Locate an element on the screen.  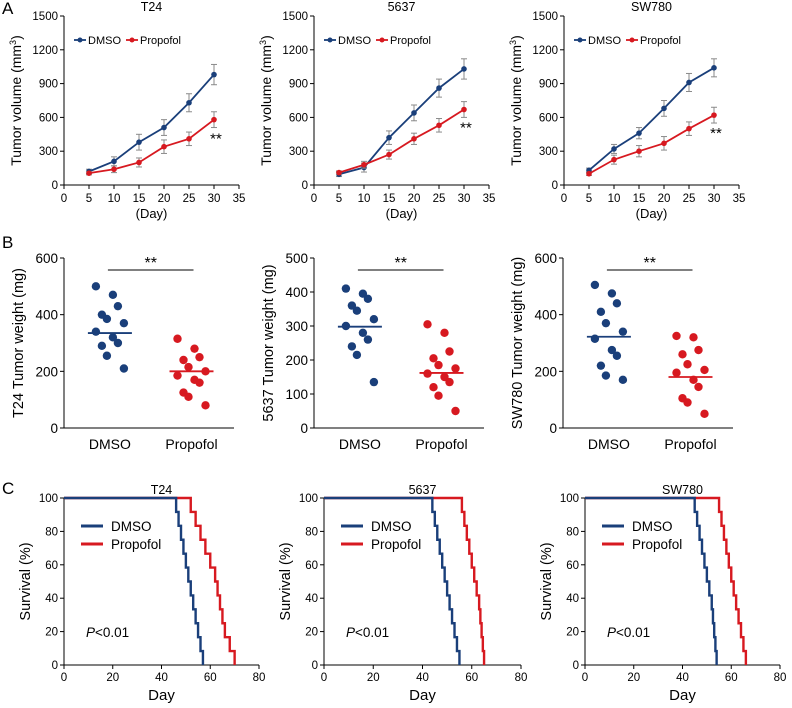
y-tick-label: 300 is located at coordinates (48, 152).